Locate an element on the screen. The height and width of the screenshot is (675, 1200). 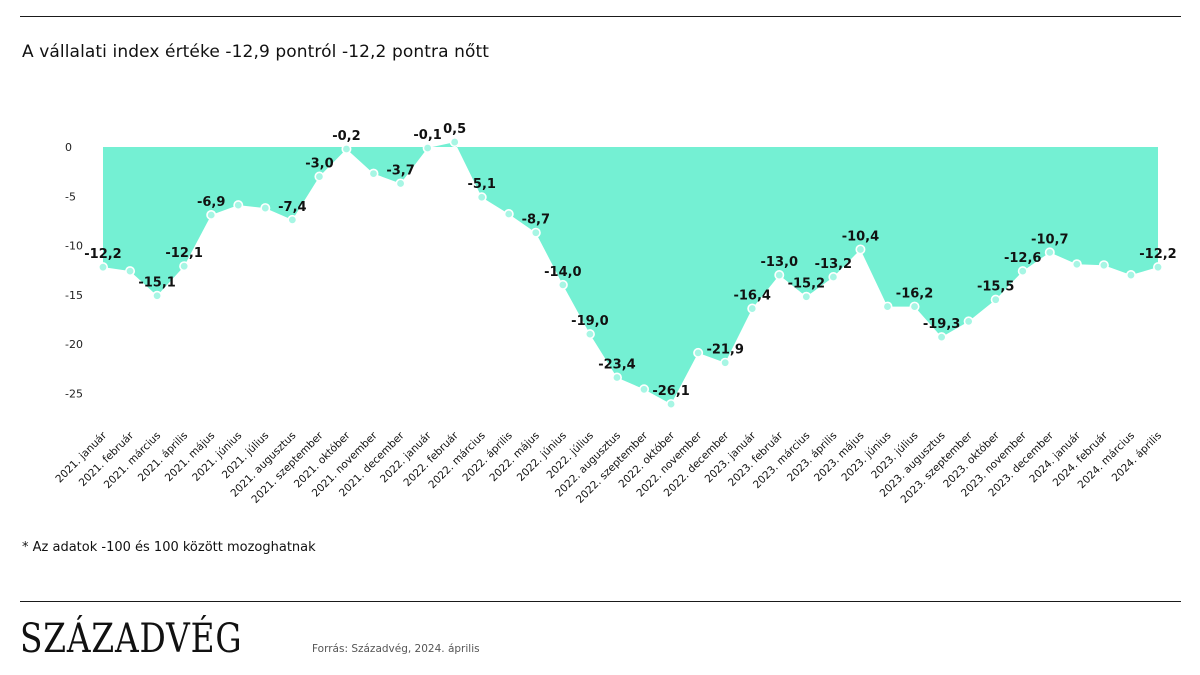
data-label: -8,7 is located at coordinates (536, 220).